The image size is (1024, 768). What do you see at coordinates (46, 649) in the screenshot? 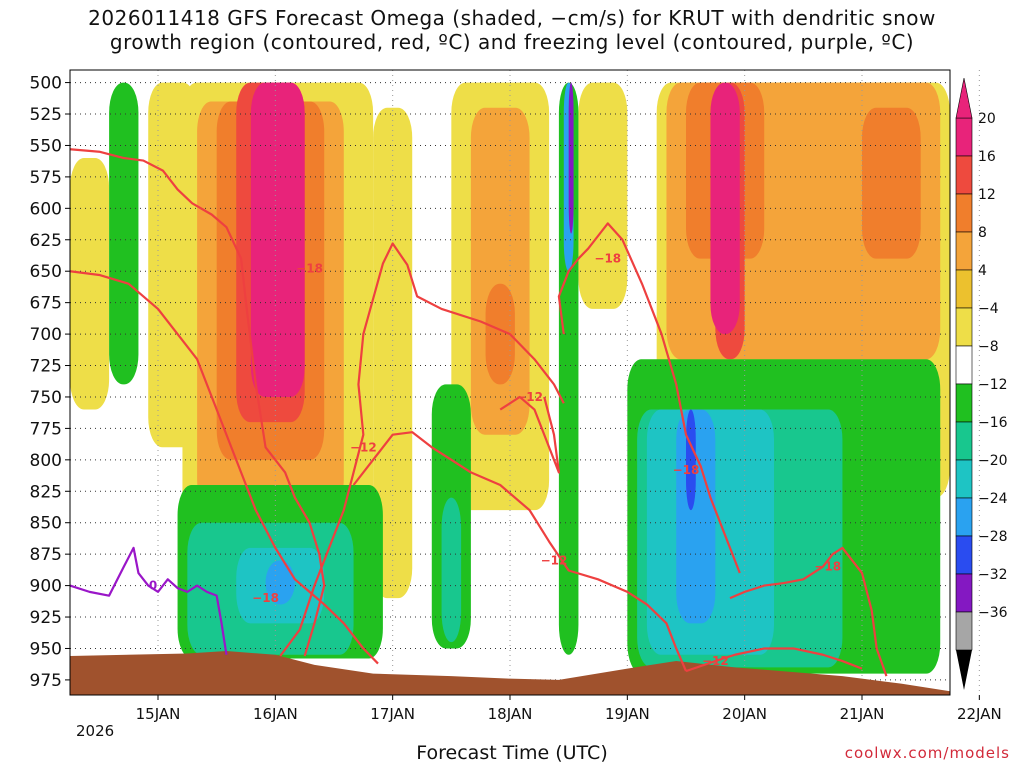
I see `y-tick-label-18: 950` at bounding box center [46, 649].